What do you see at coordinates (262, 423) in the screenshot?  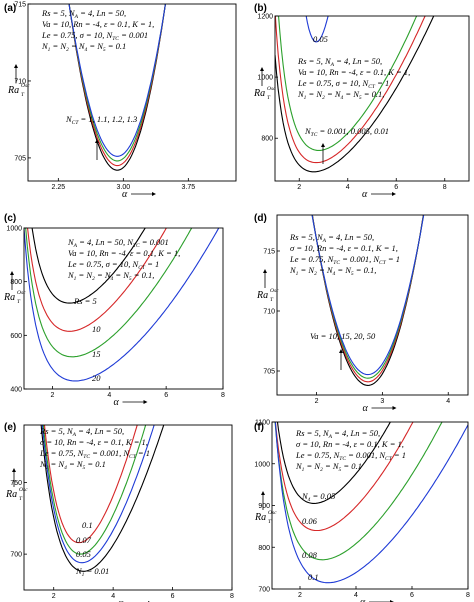 I see `y-tick-label: 1100` at bounding box center [262, 423].